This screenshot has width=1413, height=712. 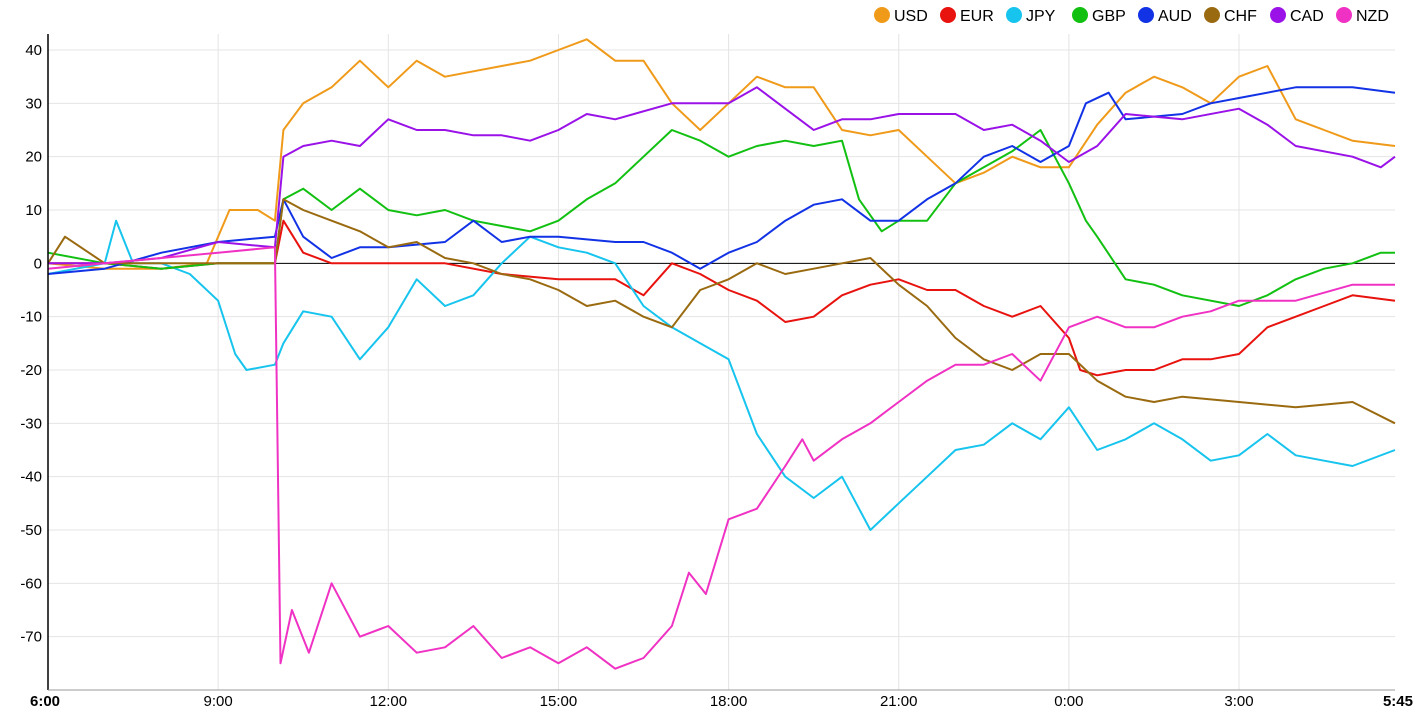 I want to click on y-tick-label: -20, so click(x=31, y=370).